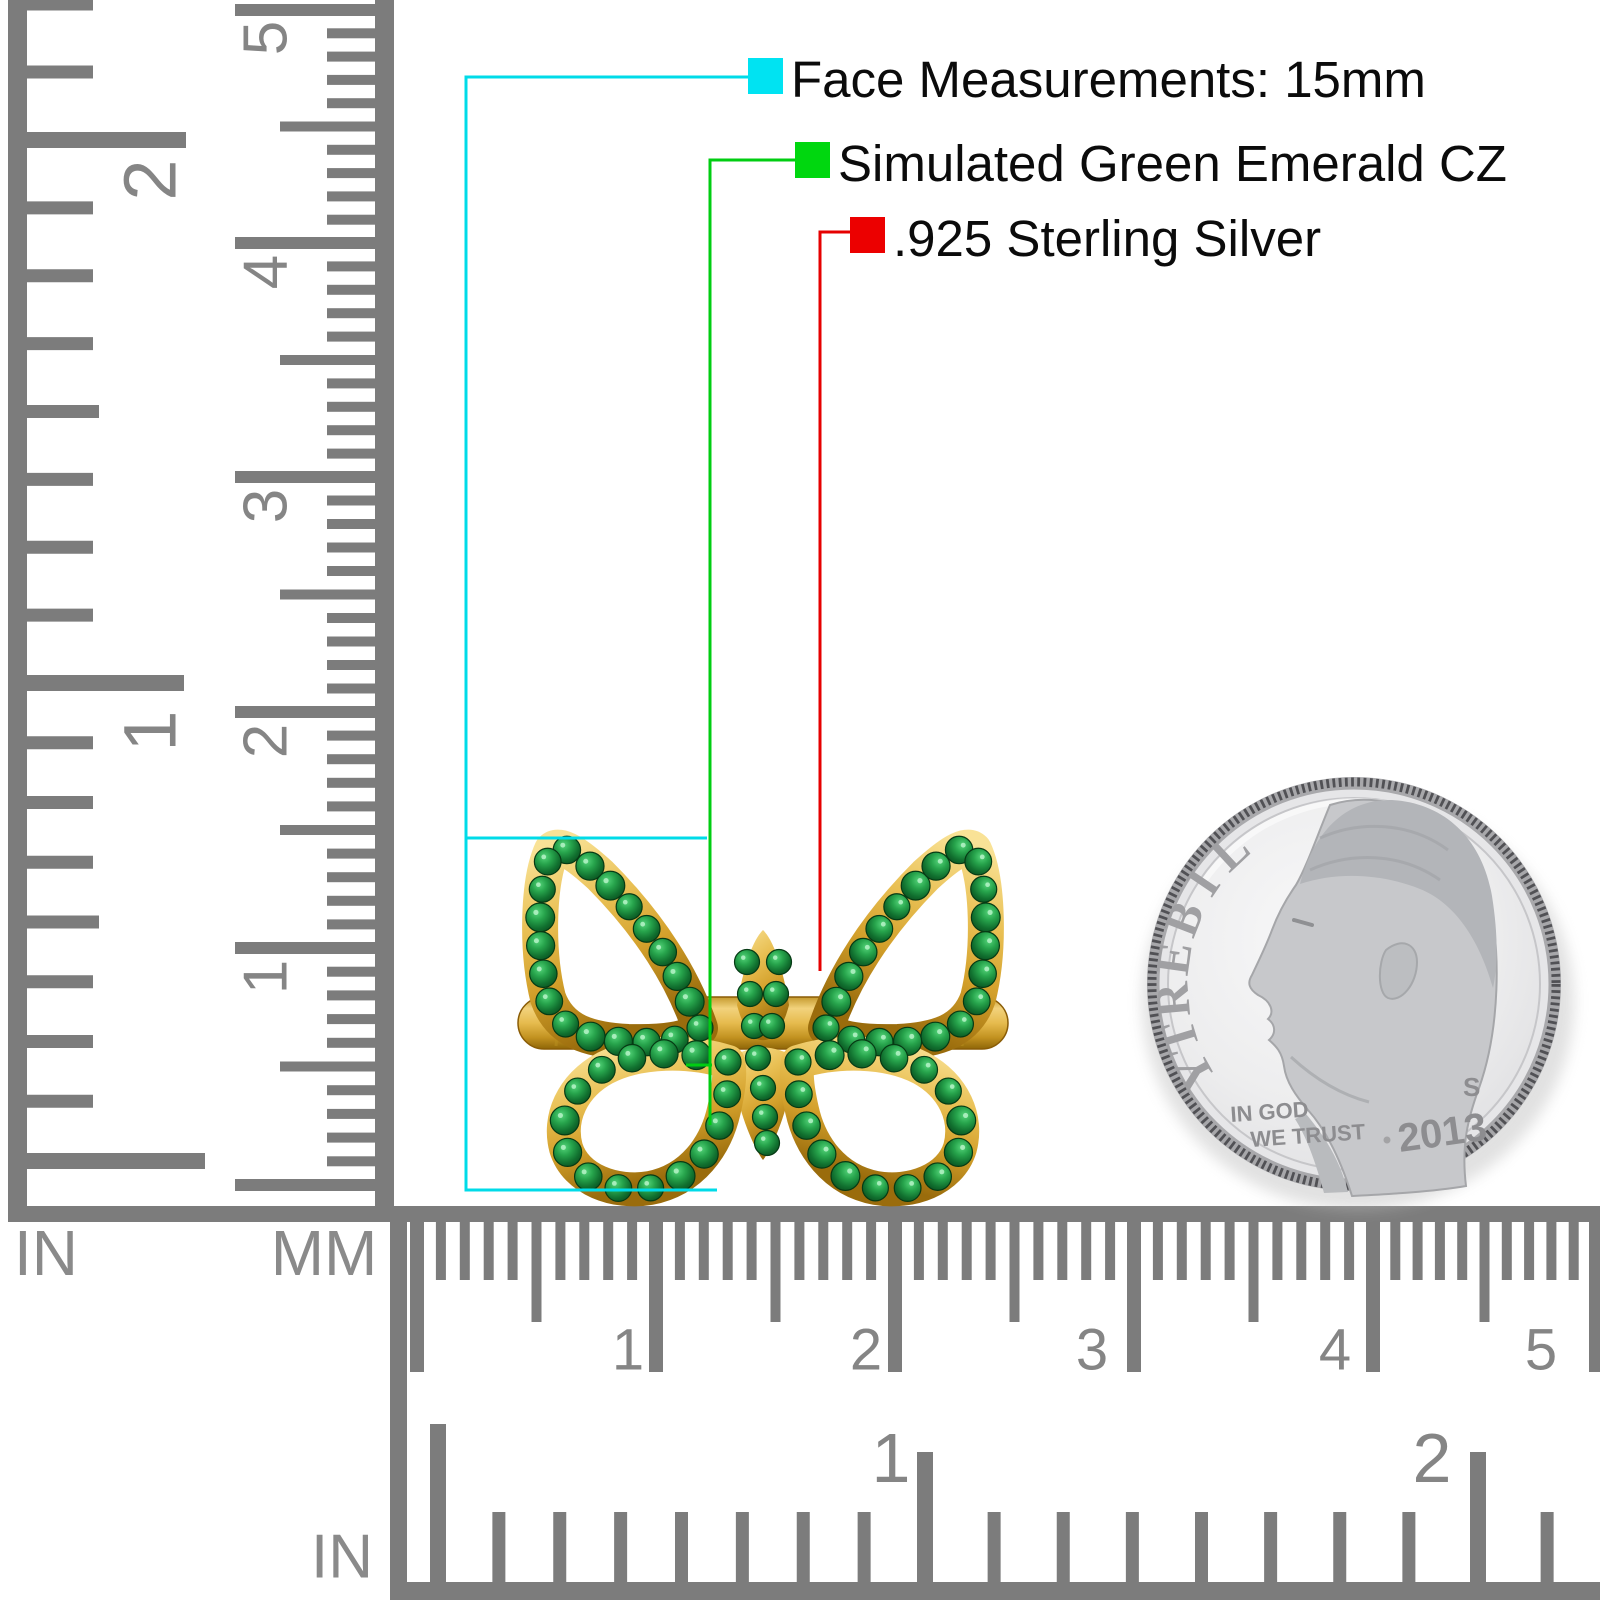 The image size is (1600, 1600). What do you see at coordinates (995, 1591) in the screenshot?
I see `bottom-ruler-bottom-bar` at bounding box center [995, 1591].